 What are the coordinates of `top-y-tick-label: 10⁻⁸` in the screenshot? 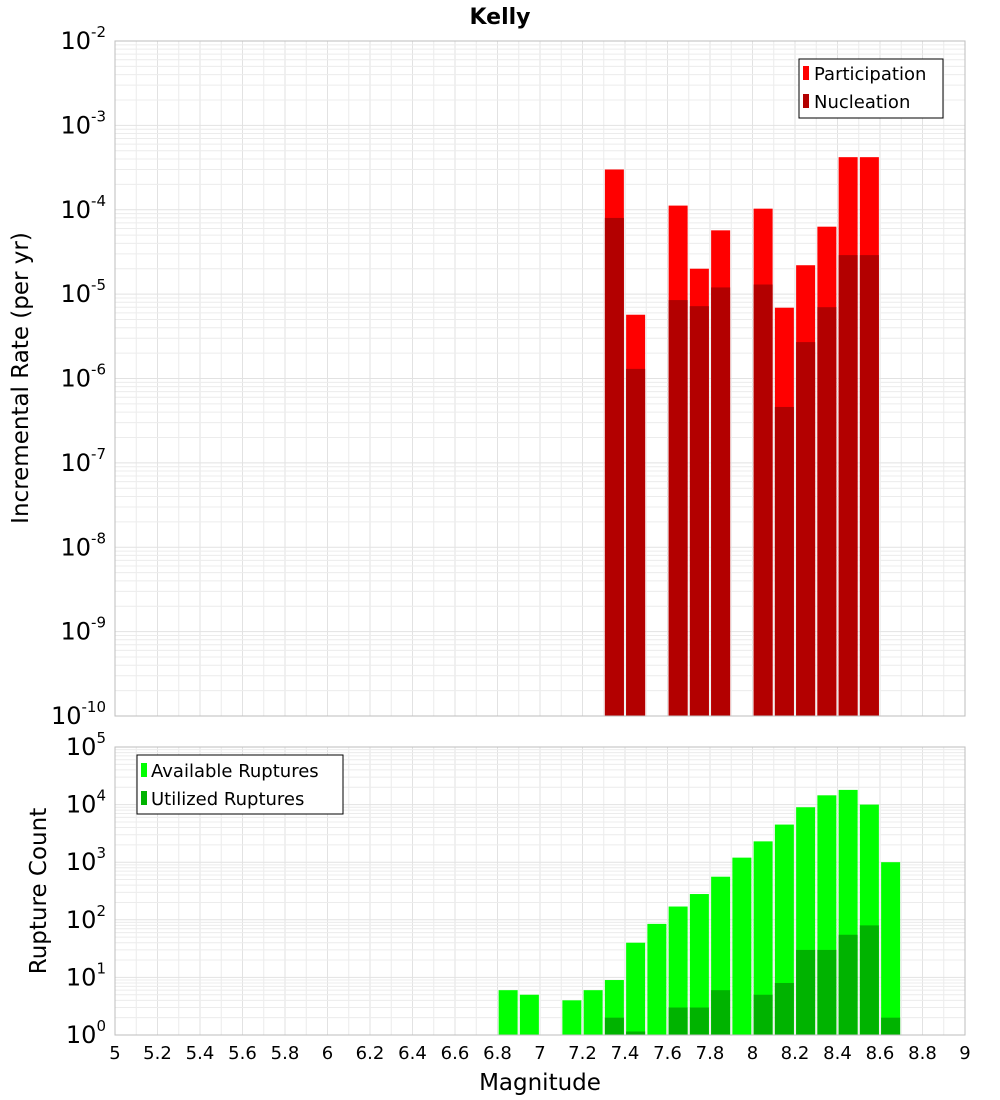 It's located at (83, 545).